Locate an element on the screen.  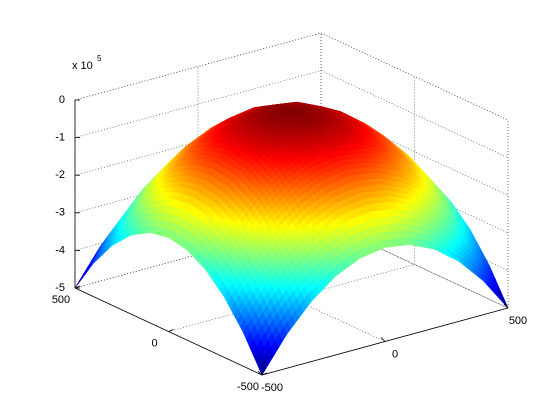
x-tick-label: 500 is located at coordinates (518, 321).